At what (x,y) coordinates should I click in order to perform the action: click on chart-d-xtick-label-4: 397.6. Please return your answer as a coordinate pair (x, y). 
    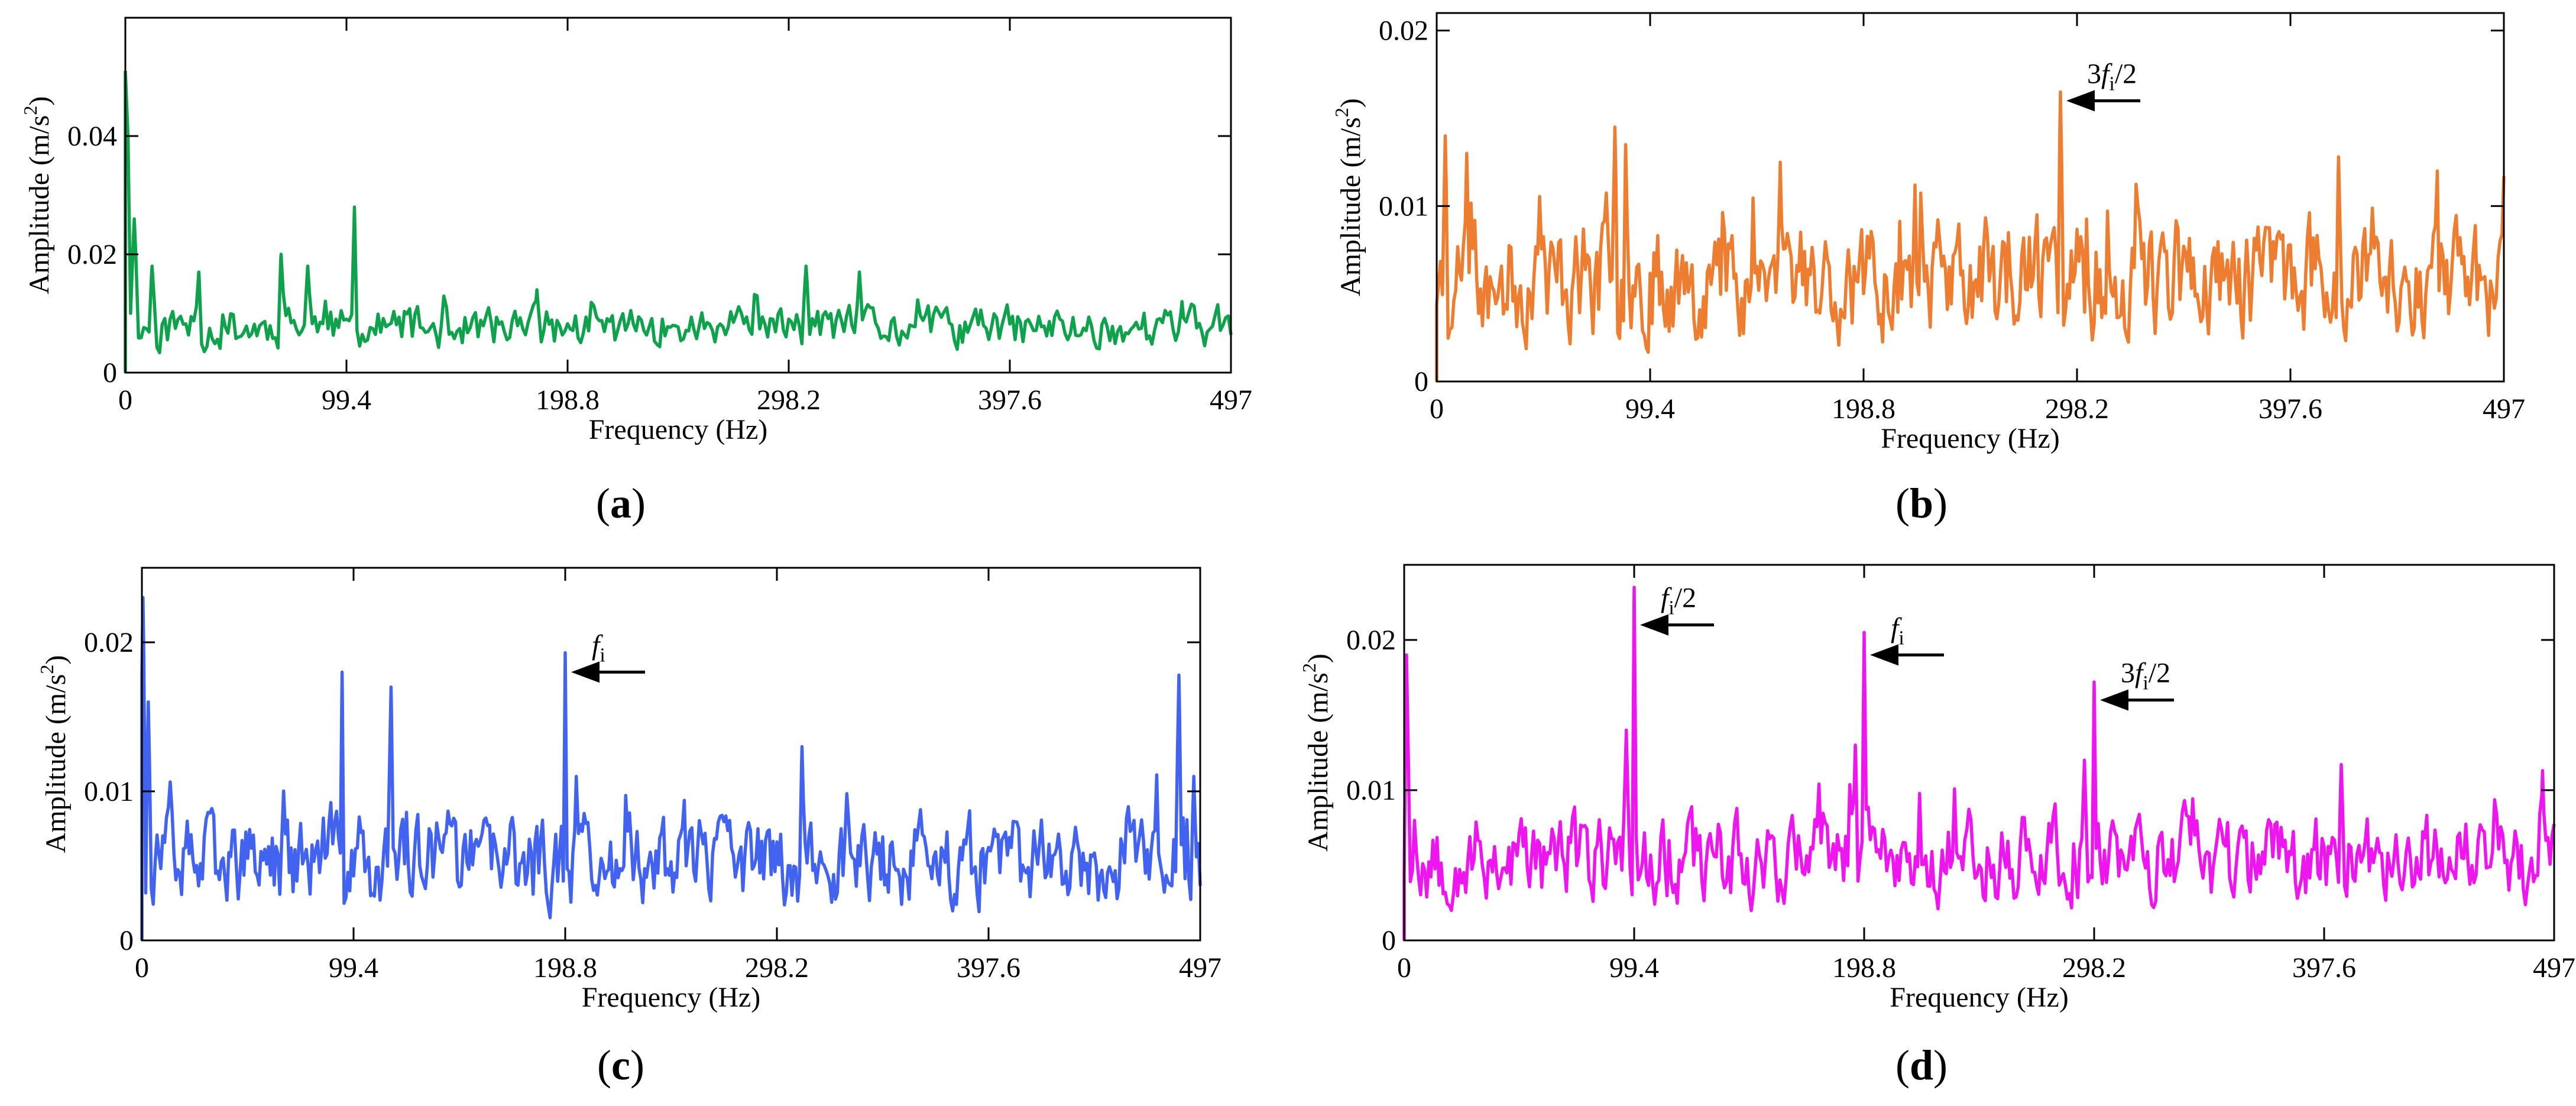
    Looking at the image, I should click on (2324, 968).